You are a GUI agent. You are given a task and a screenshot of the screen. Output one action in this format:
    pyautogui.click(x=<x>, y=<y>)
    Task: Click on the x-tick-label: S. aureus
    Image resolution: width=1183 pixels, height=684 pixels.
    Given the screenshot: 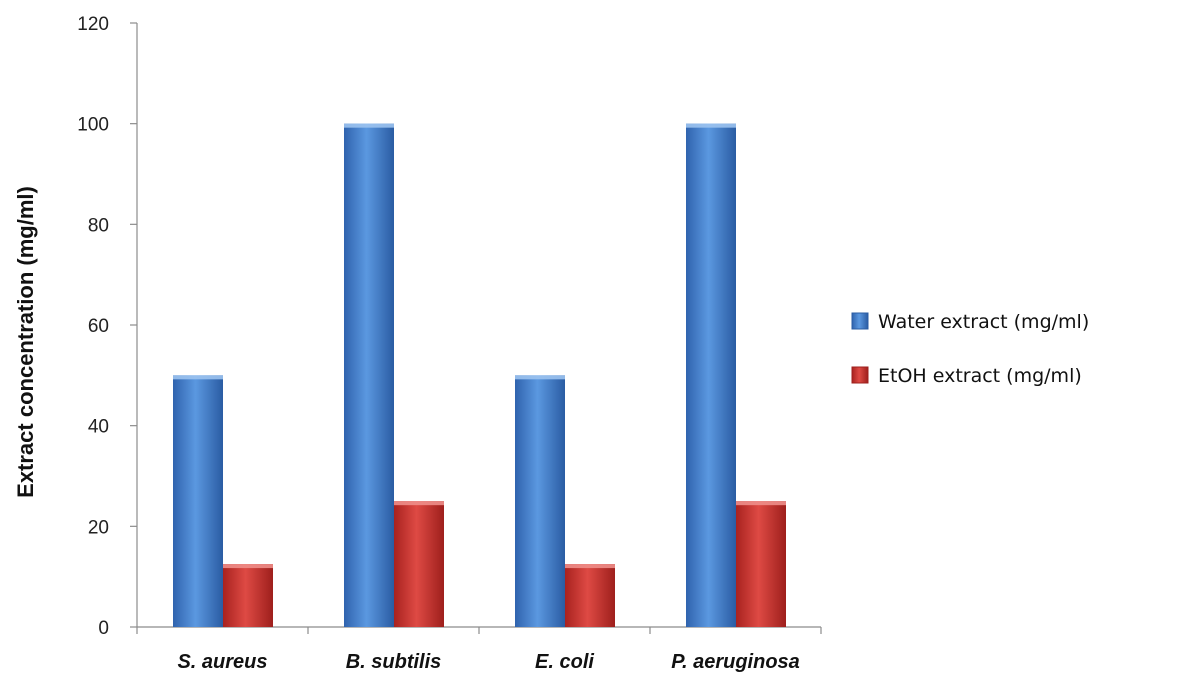 What is the action you would take?
    pyautogui.click(x=222, y=662)
    